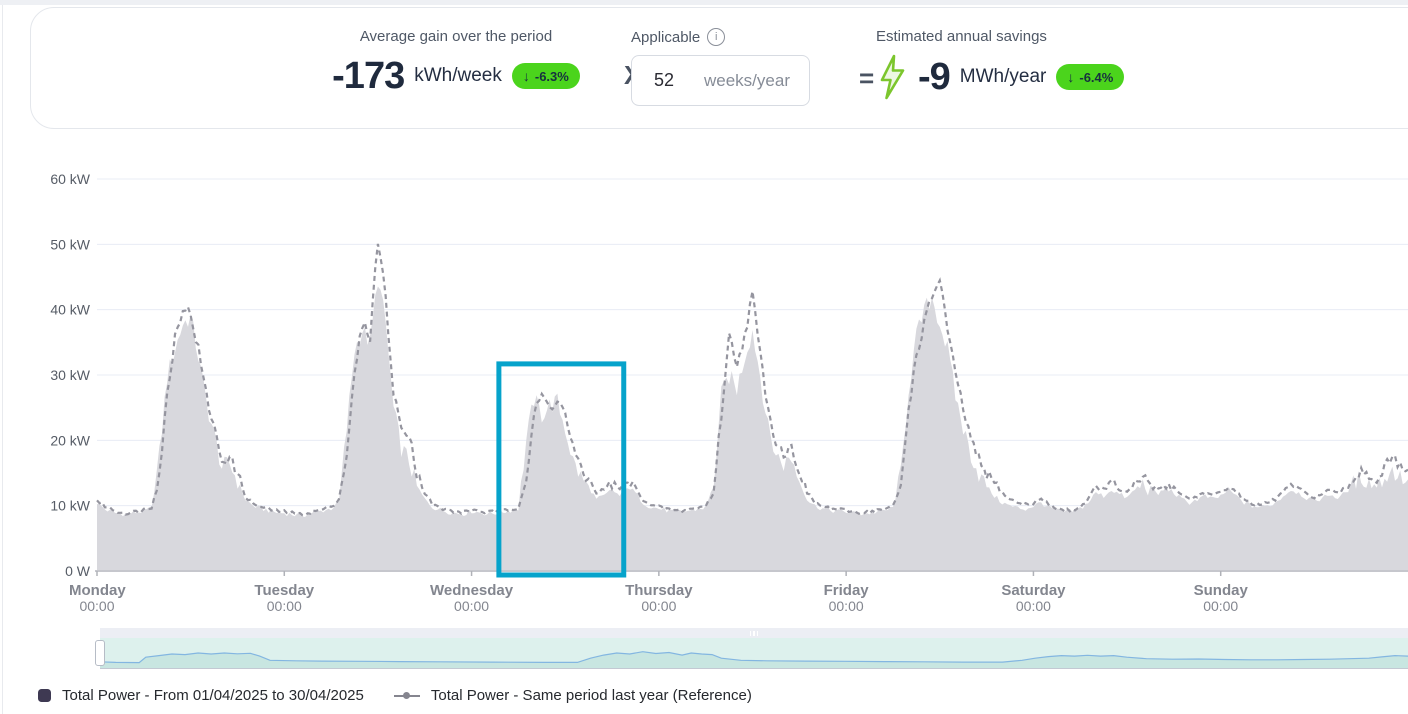 This screenshot has width=1408, height=714. I want to click on chart-navigator, so click(751, 648).